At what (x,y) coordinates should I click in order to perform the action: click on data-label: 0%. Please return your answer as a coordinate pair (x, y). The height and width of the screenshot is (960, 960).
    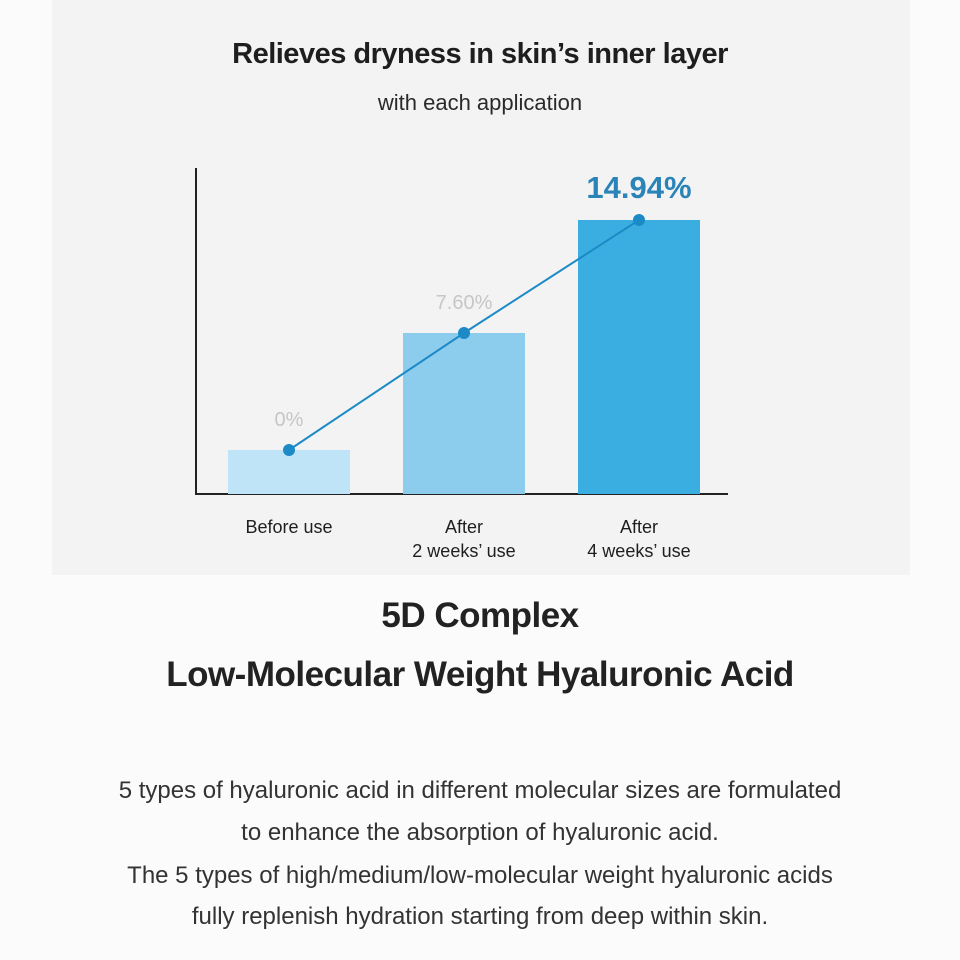
    Looking at the image, I should click on (289, 420).